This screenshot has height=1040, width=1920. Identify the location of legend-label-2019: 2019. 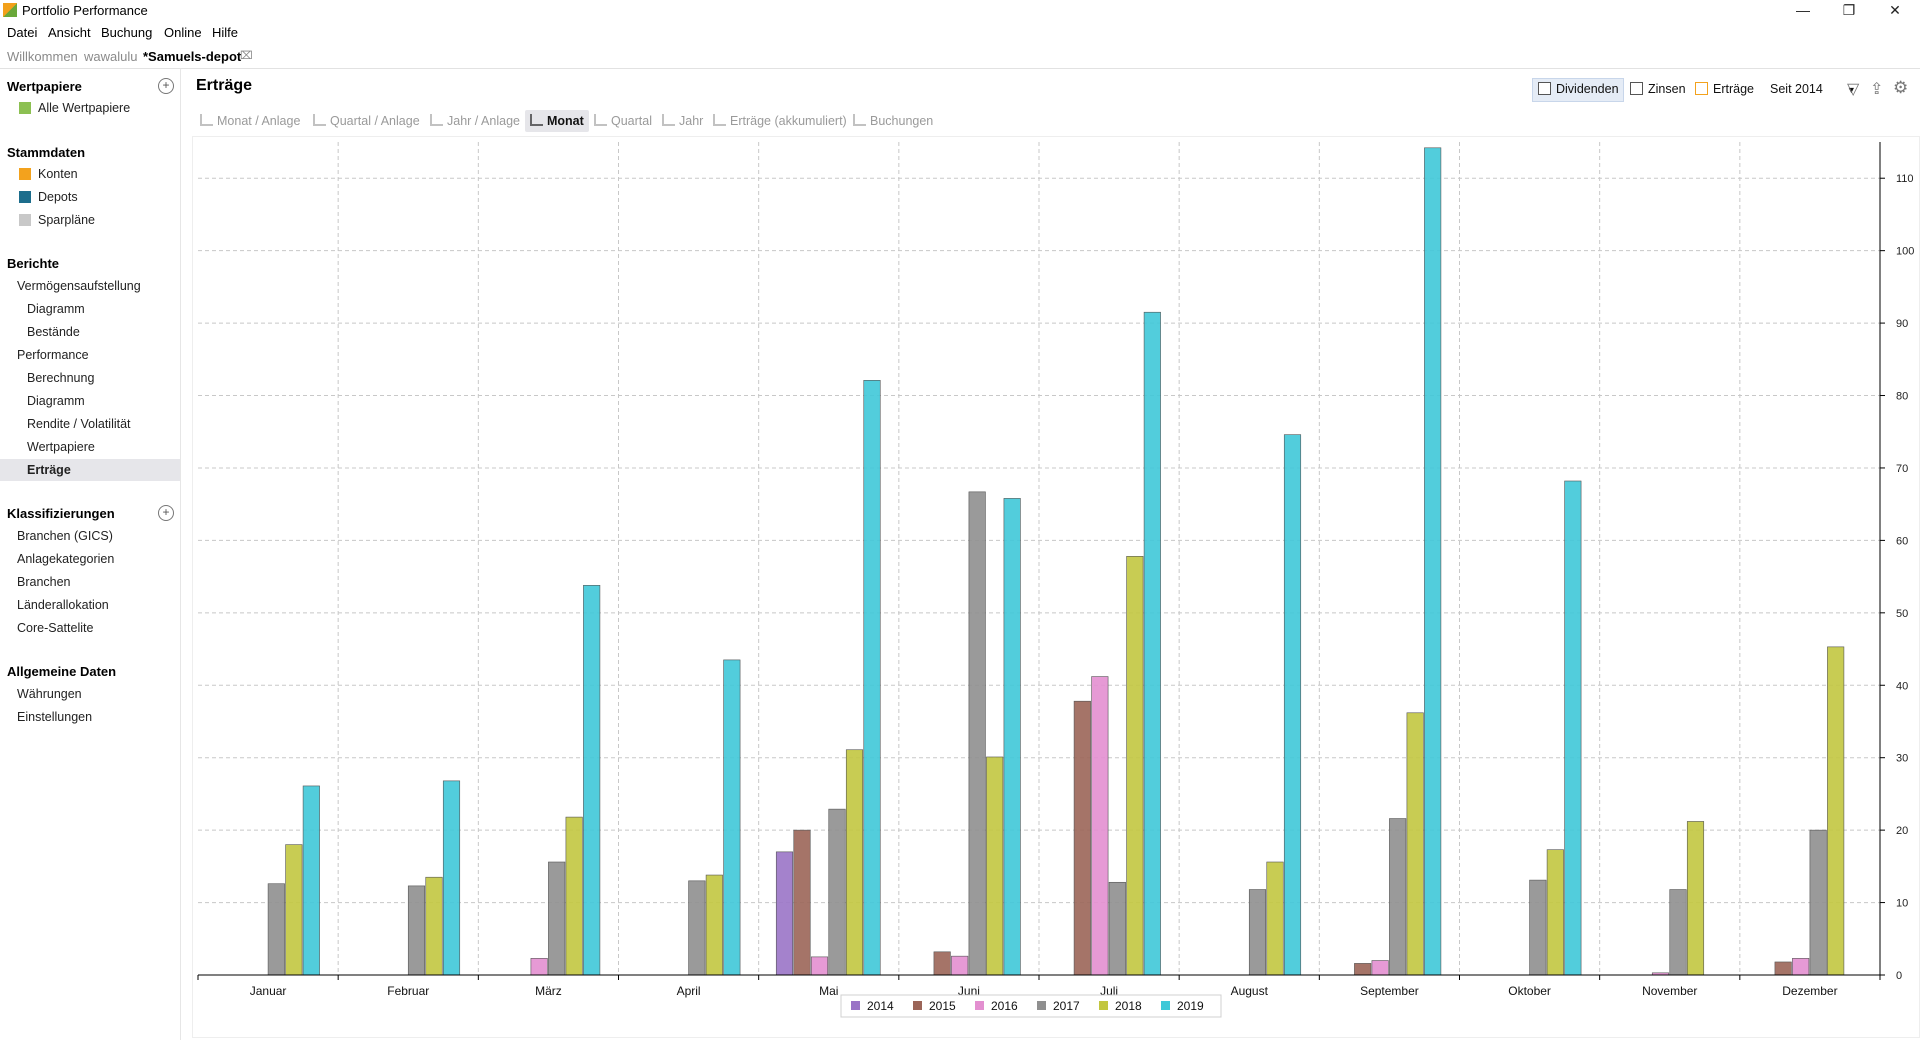
(1190, 1006).